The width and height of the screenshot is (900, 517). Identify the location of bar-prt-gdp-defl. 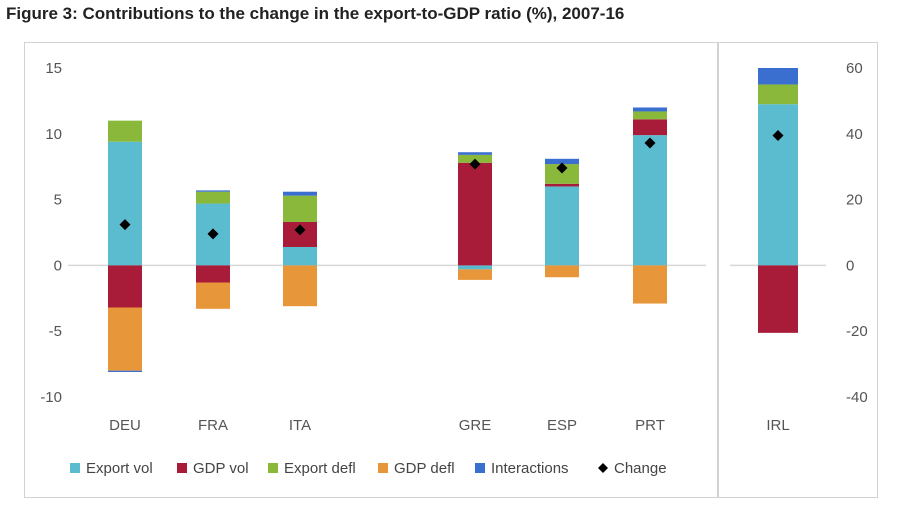
(650, 284).